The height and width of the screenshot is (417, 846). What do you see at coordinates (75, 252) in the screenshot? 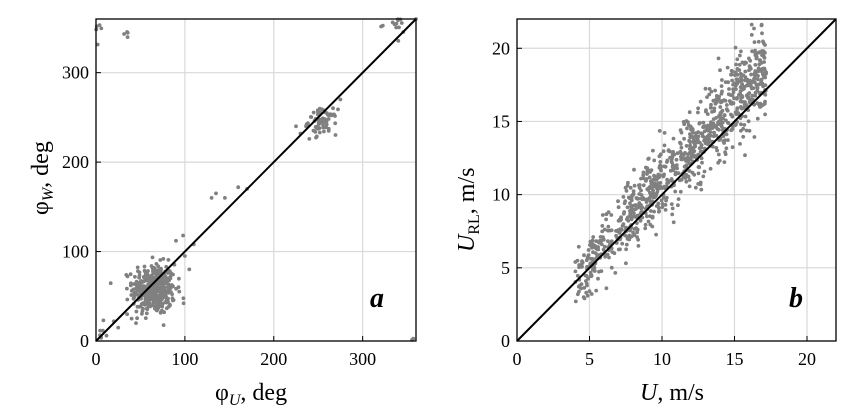
I see `y-tick-label-a-1: 100` at bounding box center [75, 252].